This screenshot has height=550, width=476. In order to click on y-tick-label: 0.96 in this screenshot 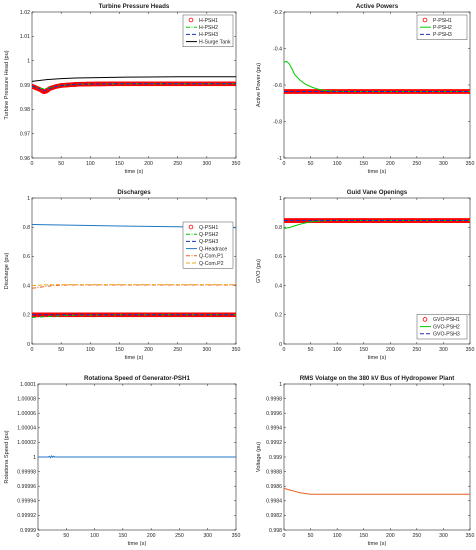, I will do `click(25, 159)`.